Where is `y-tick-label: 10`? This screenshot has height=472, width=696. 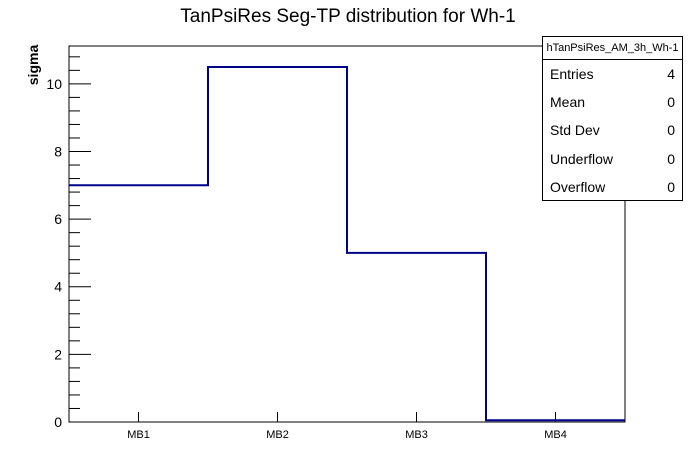
y-tick-label: 10 is located at coordinates (54, 84).